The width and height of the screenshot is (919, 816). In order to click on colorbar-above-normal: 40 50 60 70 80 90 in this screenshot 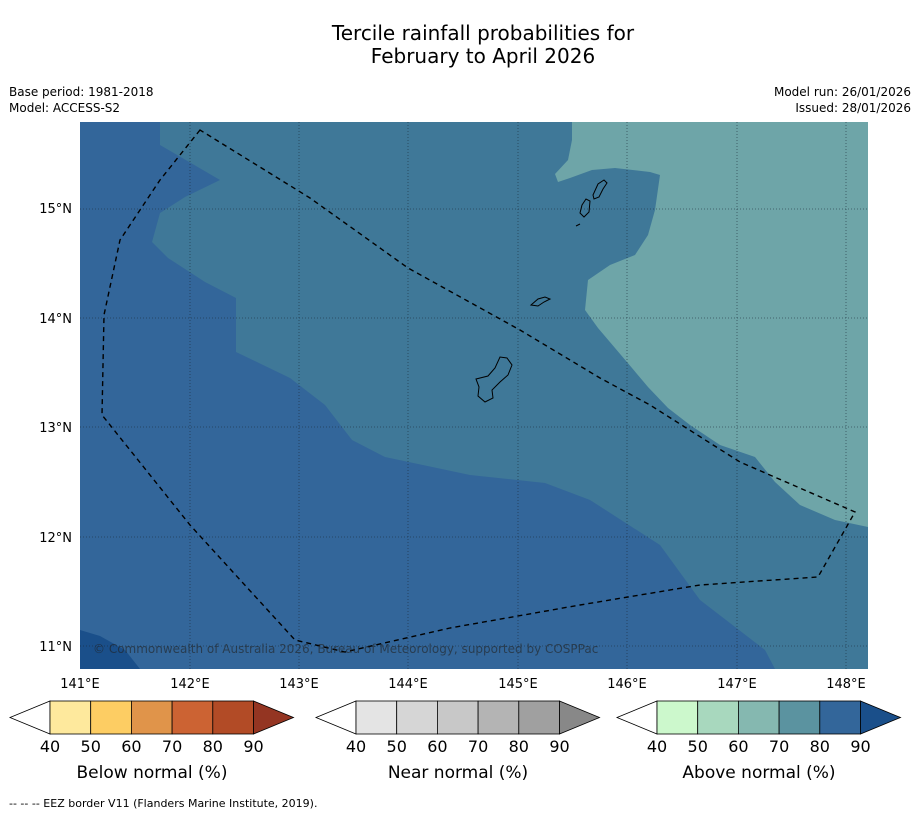, I will do `click(758, 728)`.